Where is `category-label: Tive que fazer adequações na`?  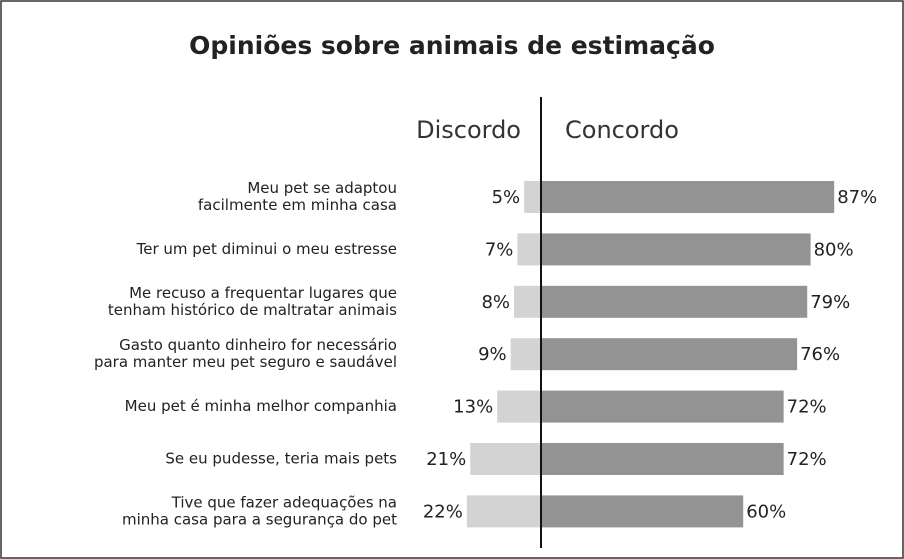
category-label: Tive que fazer adequações na is located at coordinates (284, 502).